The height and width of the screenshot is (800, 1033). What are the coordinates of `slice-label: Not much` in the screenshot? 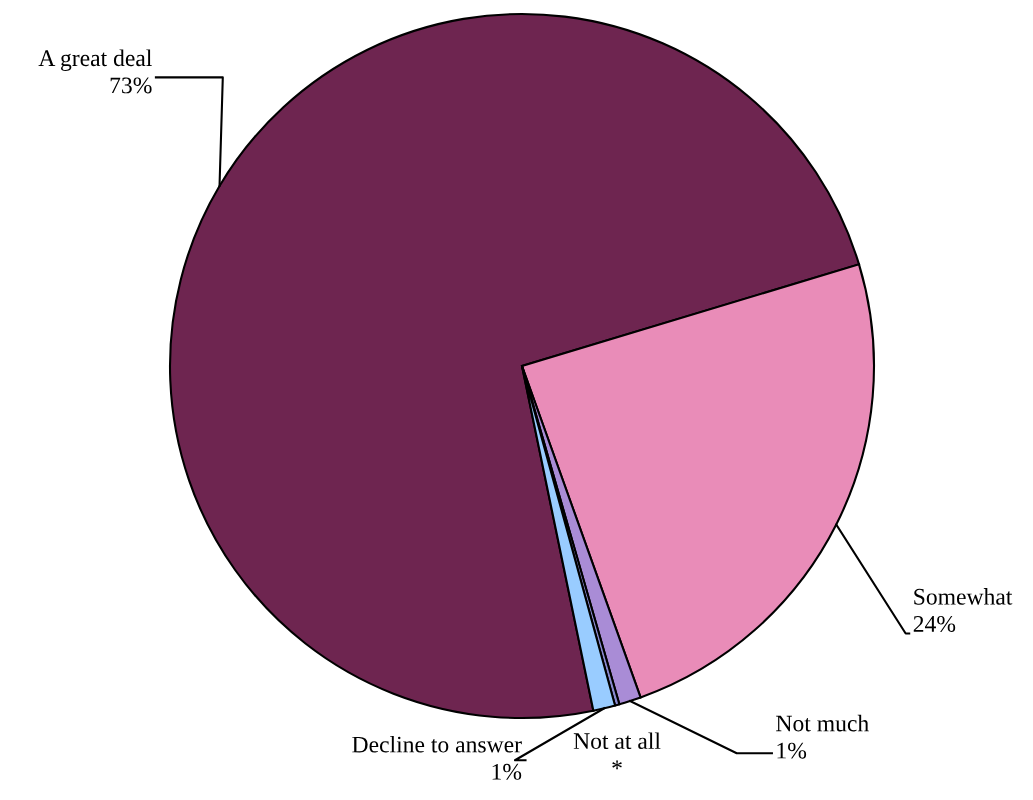 It's located at (822, 723).